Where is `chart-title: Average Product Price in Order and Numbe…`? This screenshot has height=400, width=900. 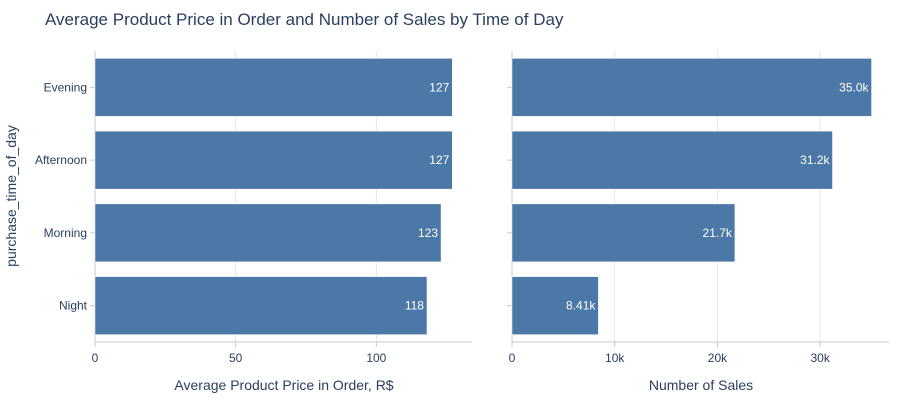 chart-title: Average Product Price in Order and Numbe… is located at coordinates (304, 19).